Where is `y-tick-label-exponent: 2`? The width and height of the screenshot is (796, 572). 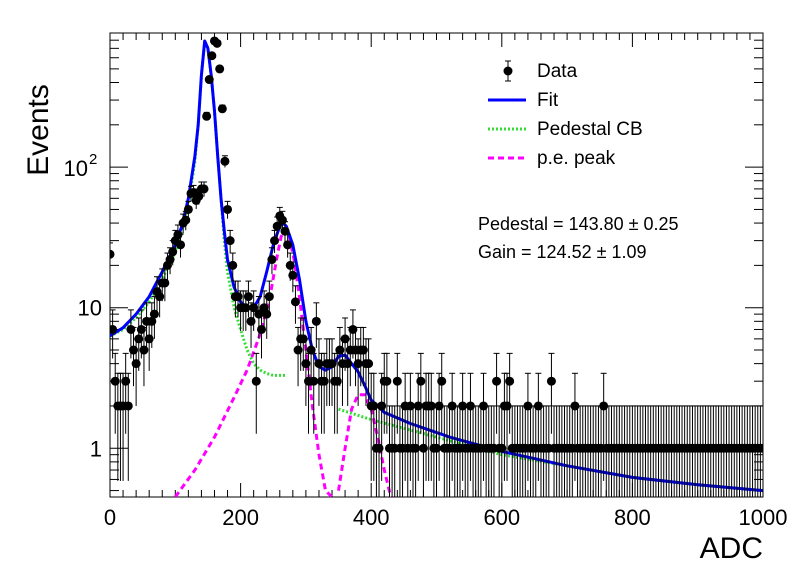
y-tick-label-exponent: 2 is located at coordinates (93, 159).